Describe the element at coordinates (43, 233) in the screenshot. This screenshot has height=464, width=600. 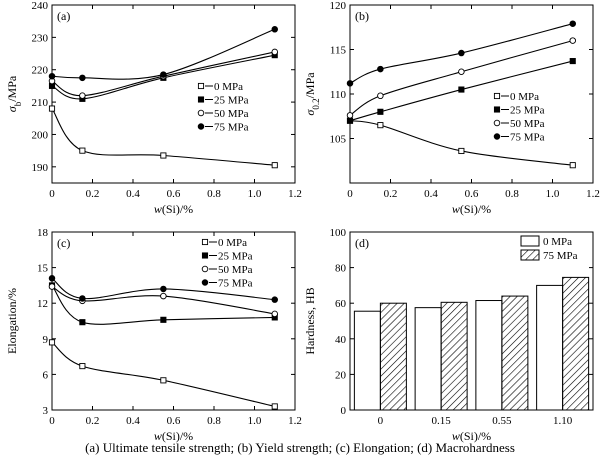
I see `y-tick-label: 18` at that location.